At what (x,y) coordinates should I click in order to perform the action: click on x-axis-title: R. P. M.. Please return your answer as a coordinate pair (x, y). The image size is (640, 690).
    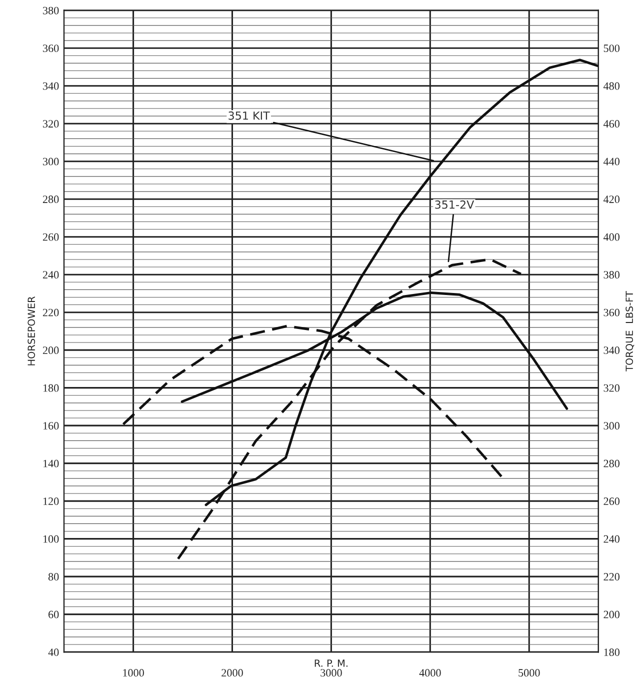
    Looking at the image, I should click on (331, 663).